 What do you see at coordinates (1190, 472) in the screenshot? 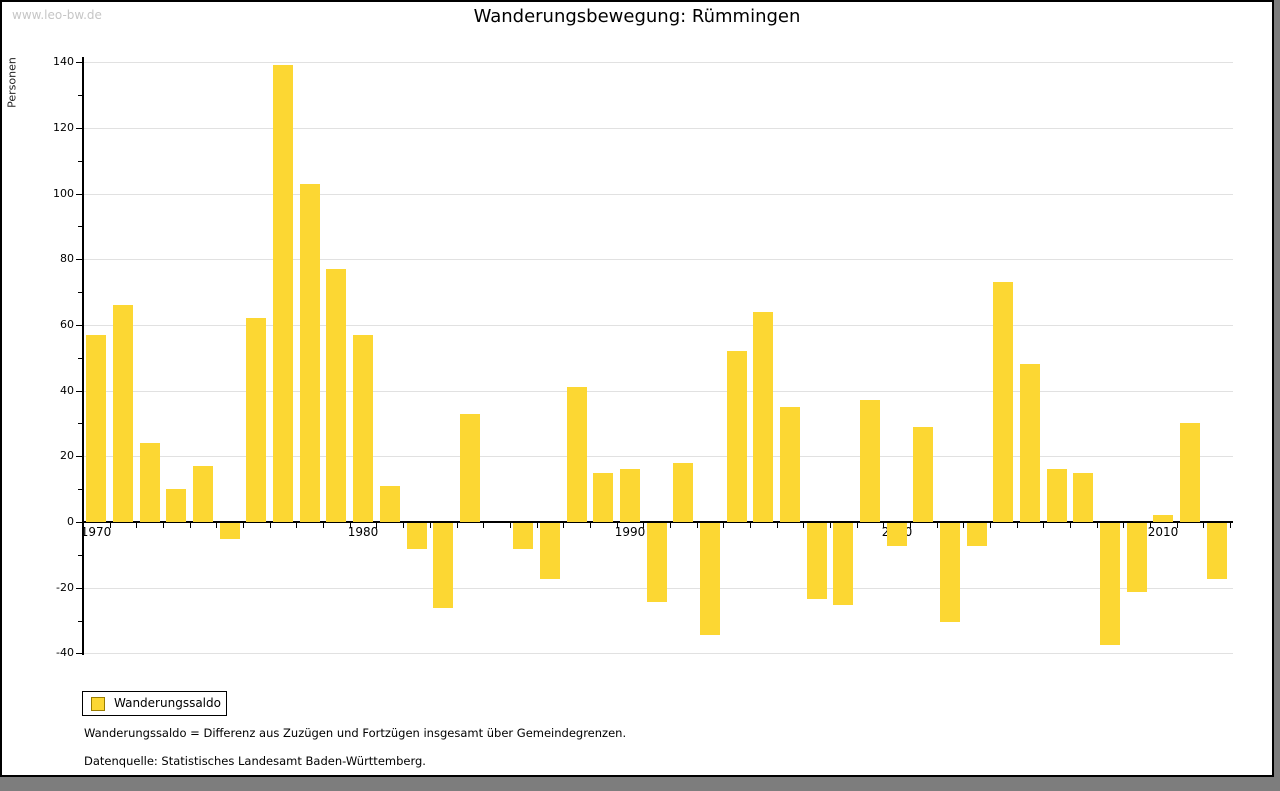
I see `bar-2011` at bounding box center [1190, 472].